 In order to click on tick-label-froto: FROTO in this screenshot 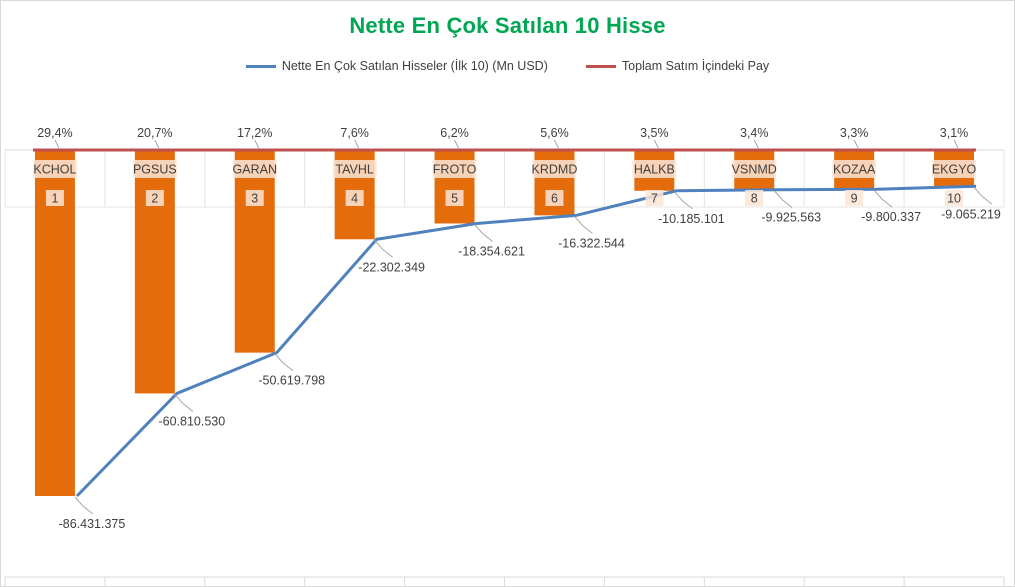, I will do `click(455, 170)`.